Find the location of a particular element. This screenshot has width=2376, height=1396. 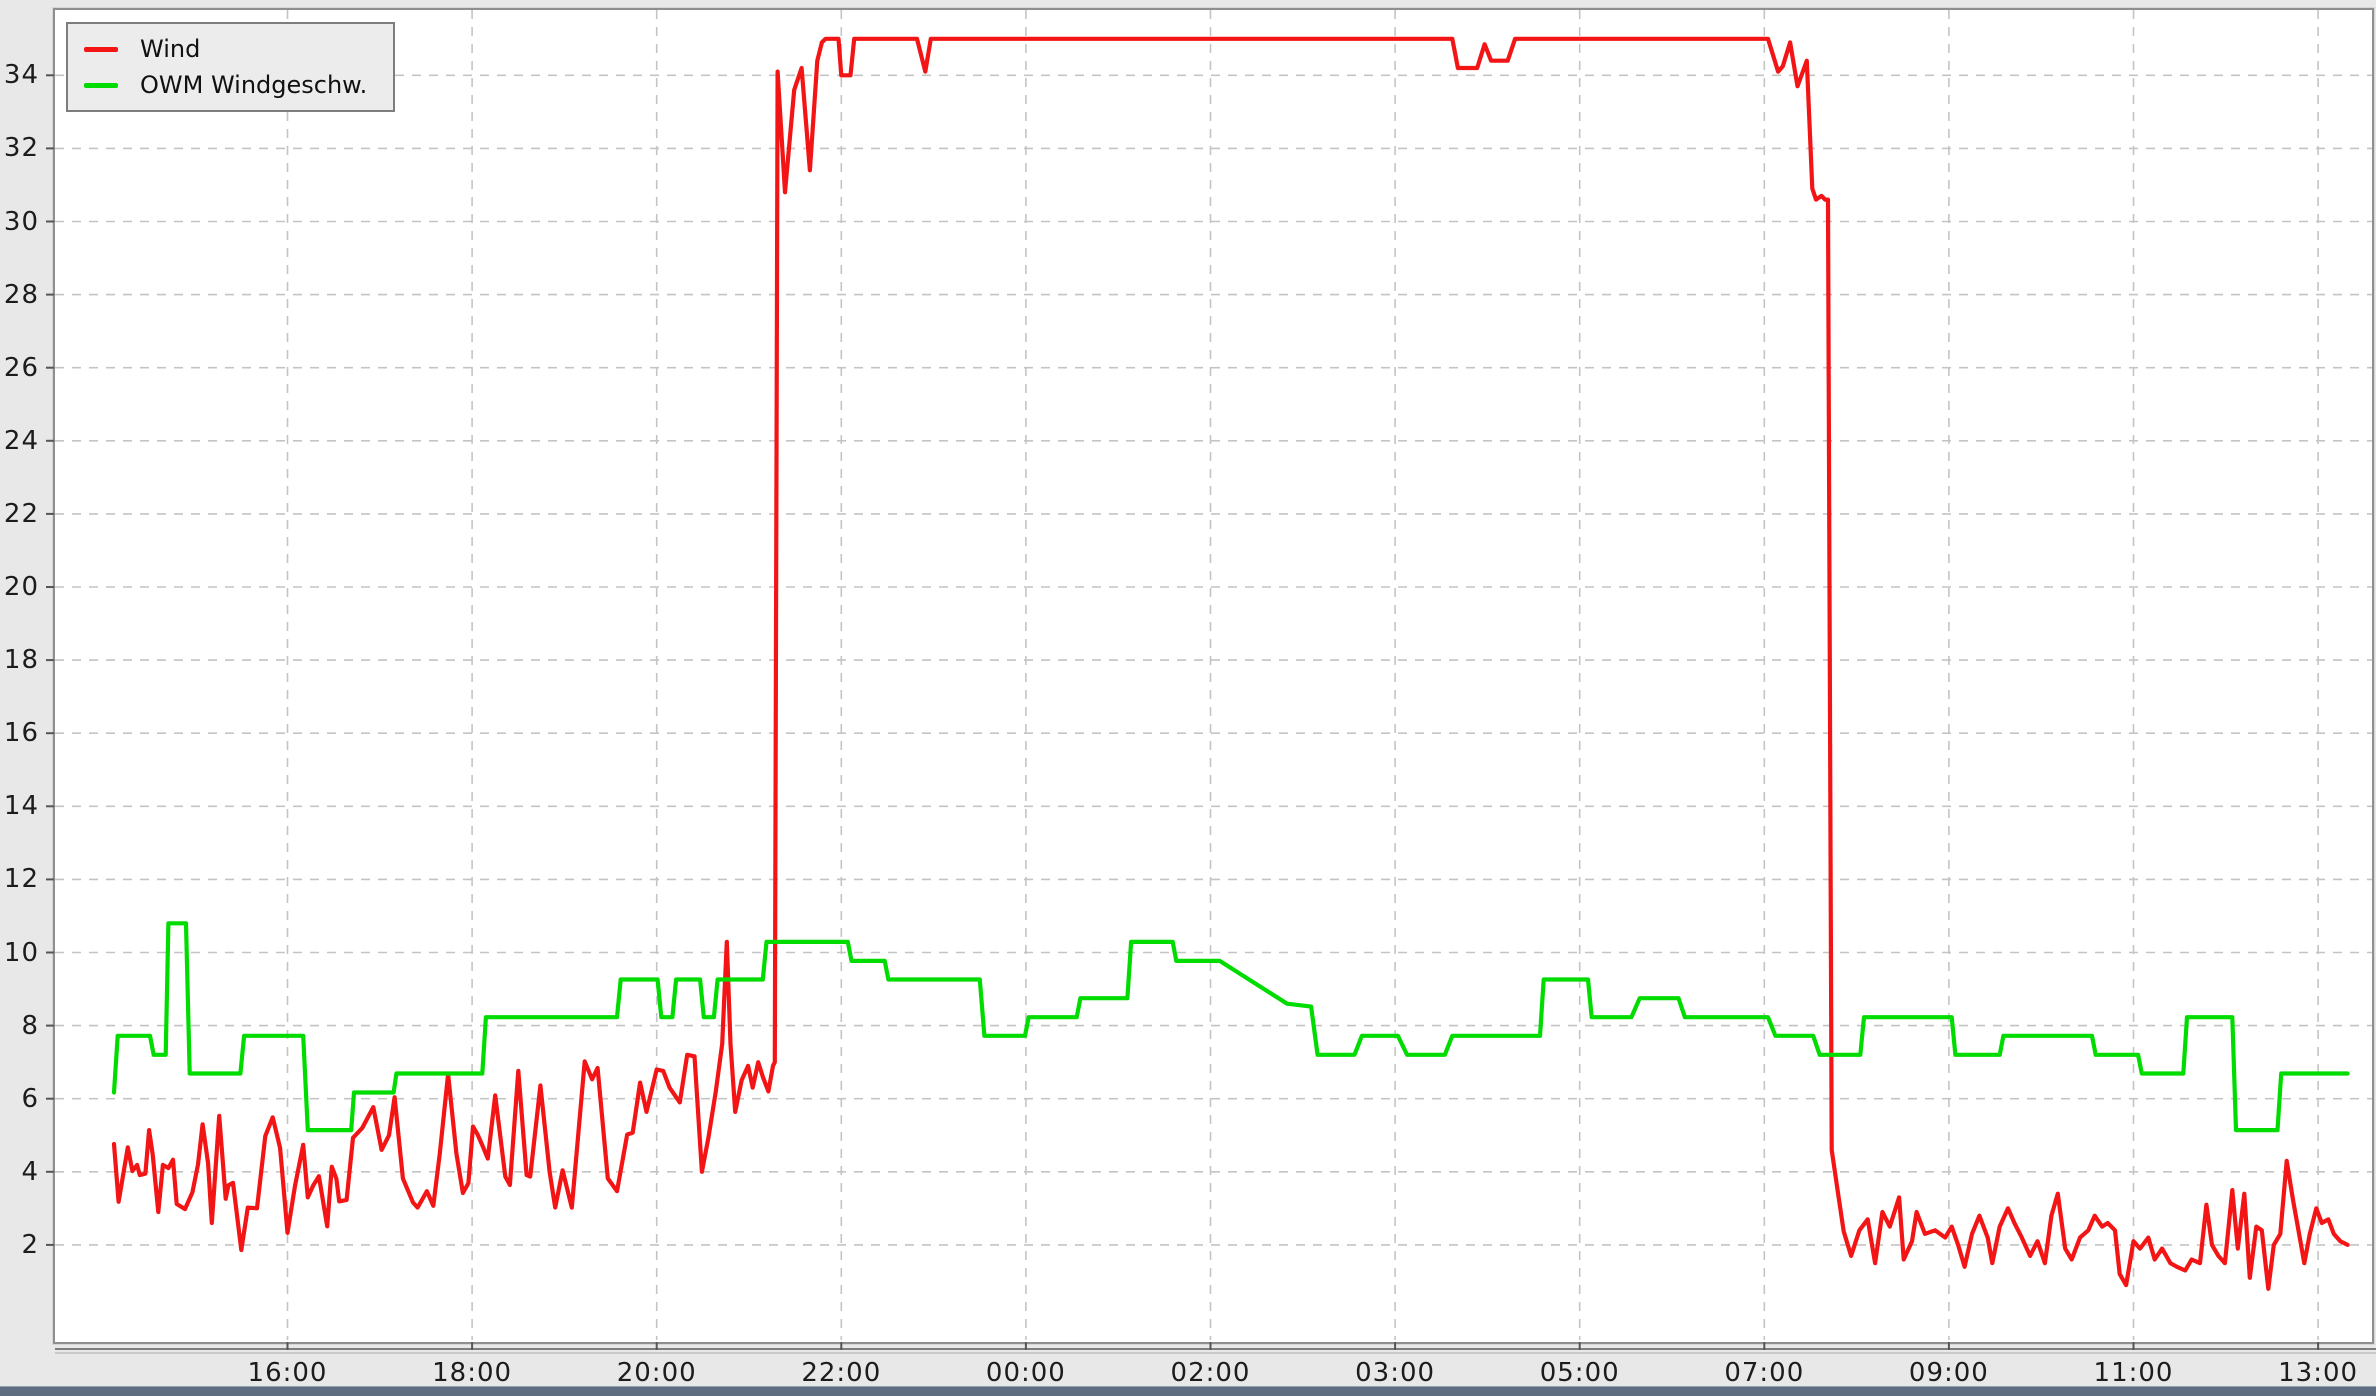

x-tick-label: 00:00 is located at coordinates (1025, 1373).